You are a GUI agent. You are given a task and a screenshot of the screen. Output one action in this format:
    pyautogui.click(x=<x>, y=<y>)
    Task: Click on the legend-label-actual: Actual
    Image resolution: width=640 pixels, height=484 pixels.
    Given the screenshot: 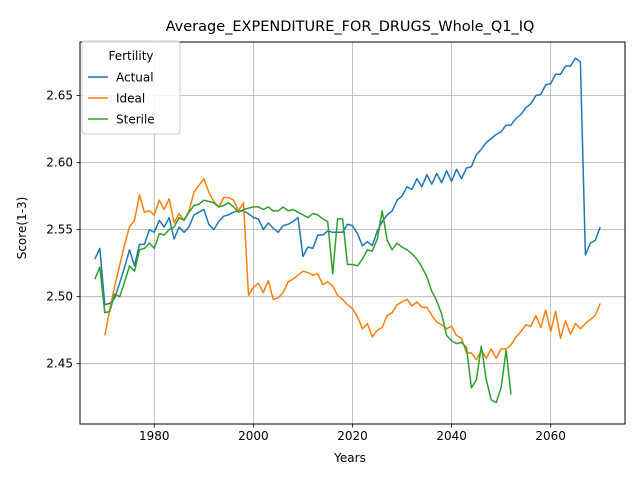 What is the action you would take?
    pyautogui.click(x=135, y=78)
    